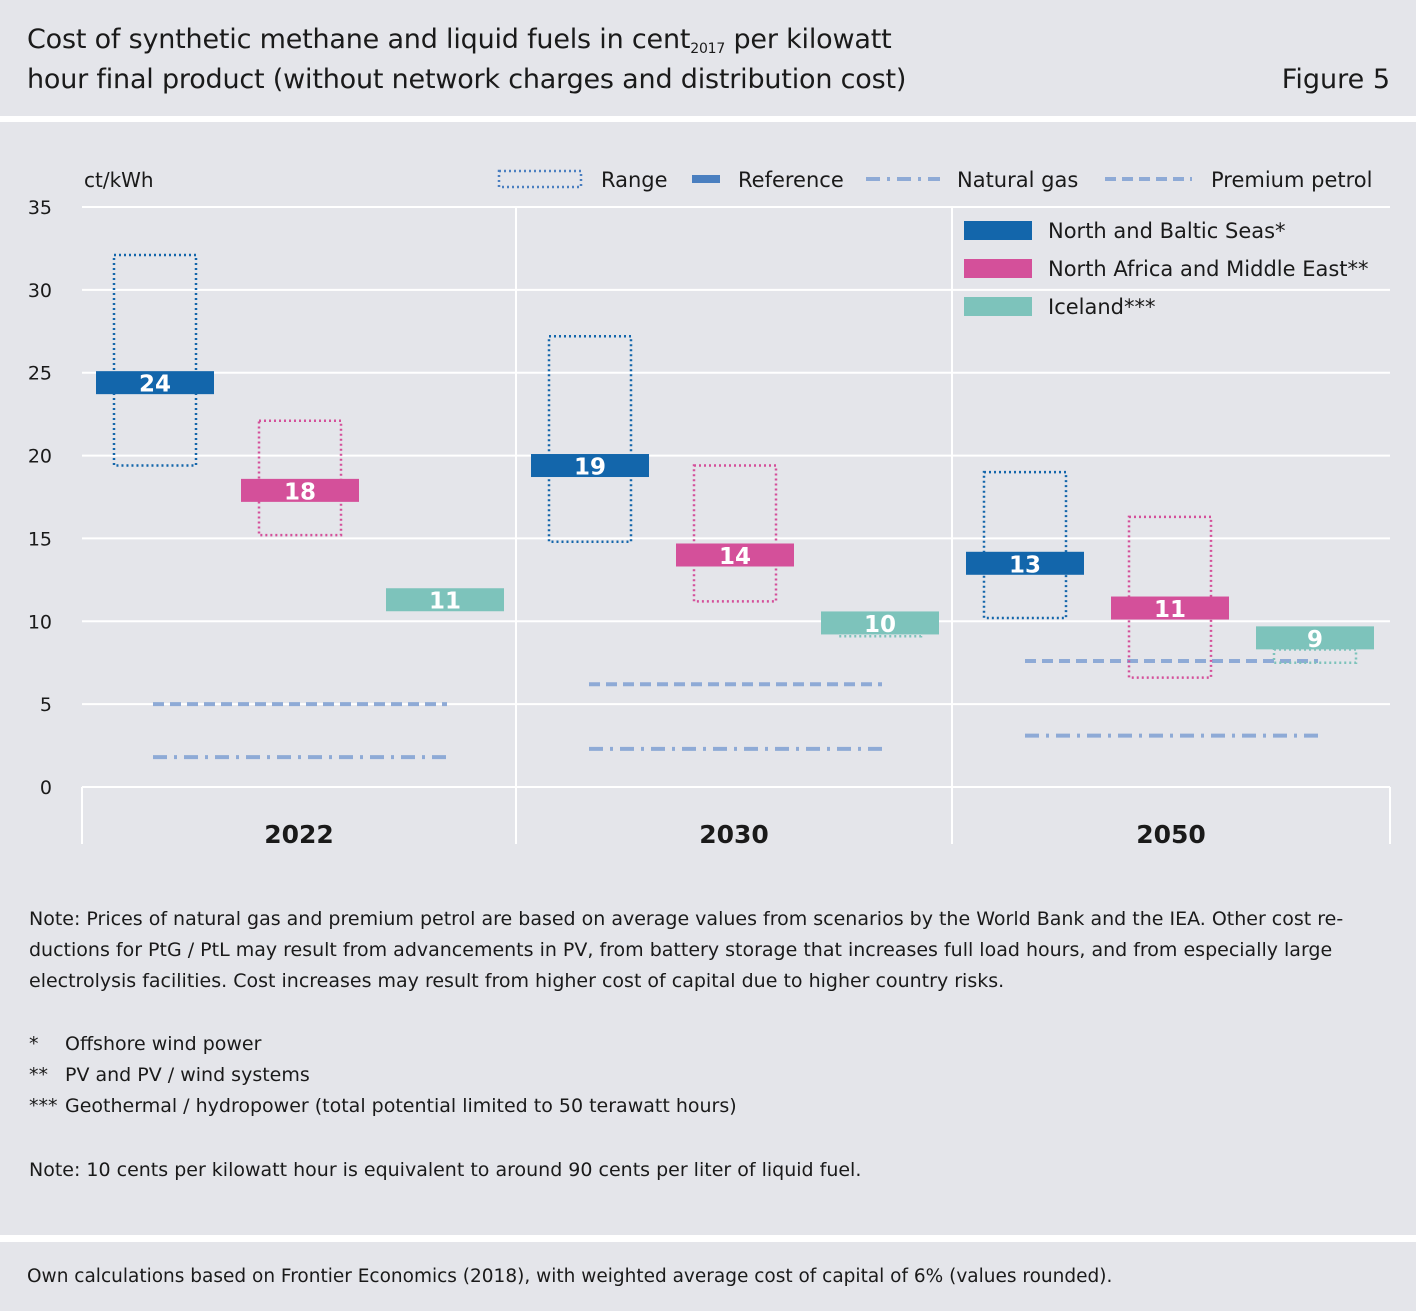  Describe the element at coordinates (40, 539) in the screenshot. I see `y-tick-label: 15` at that location.